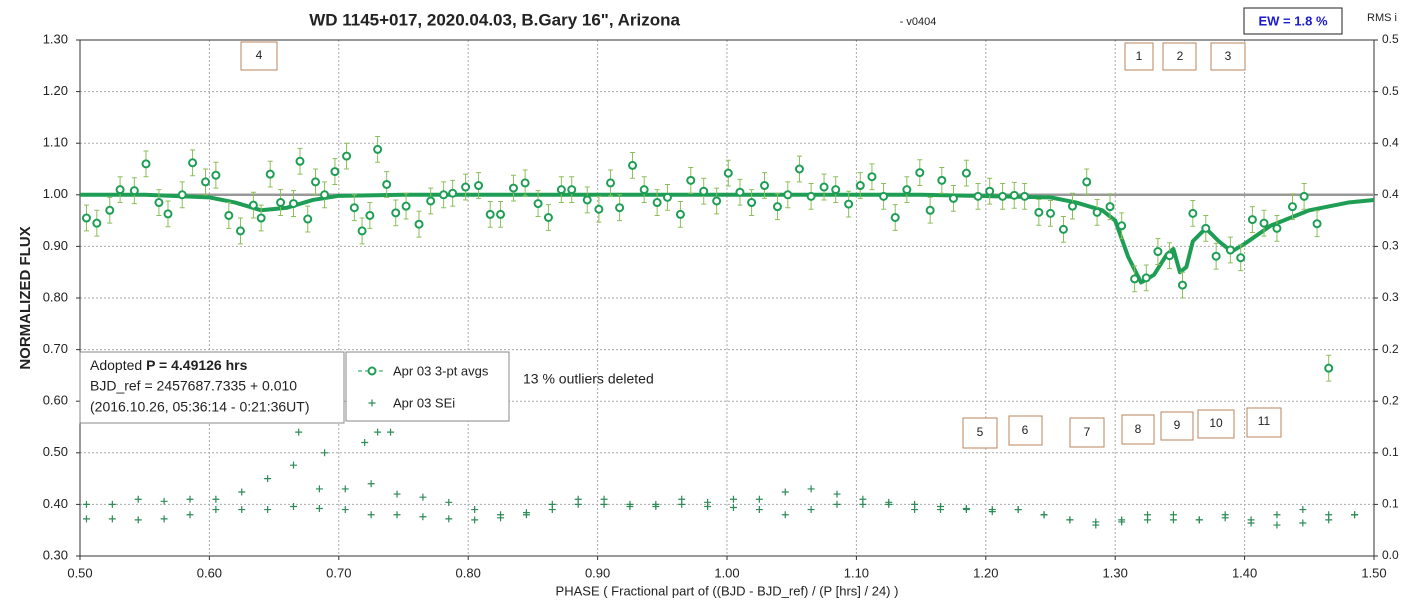 This screenshot has height=609, width=1421. What do you see at coordinates (1390, 504) in the screenshot?
I see `y2-tick-label: 0.1` at bounding box center [1390, 504].